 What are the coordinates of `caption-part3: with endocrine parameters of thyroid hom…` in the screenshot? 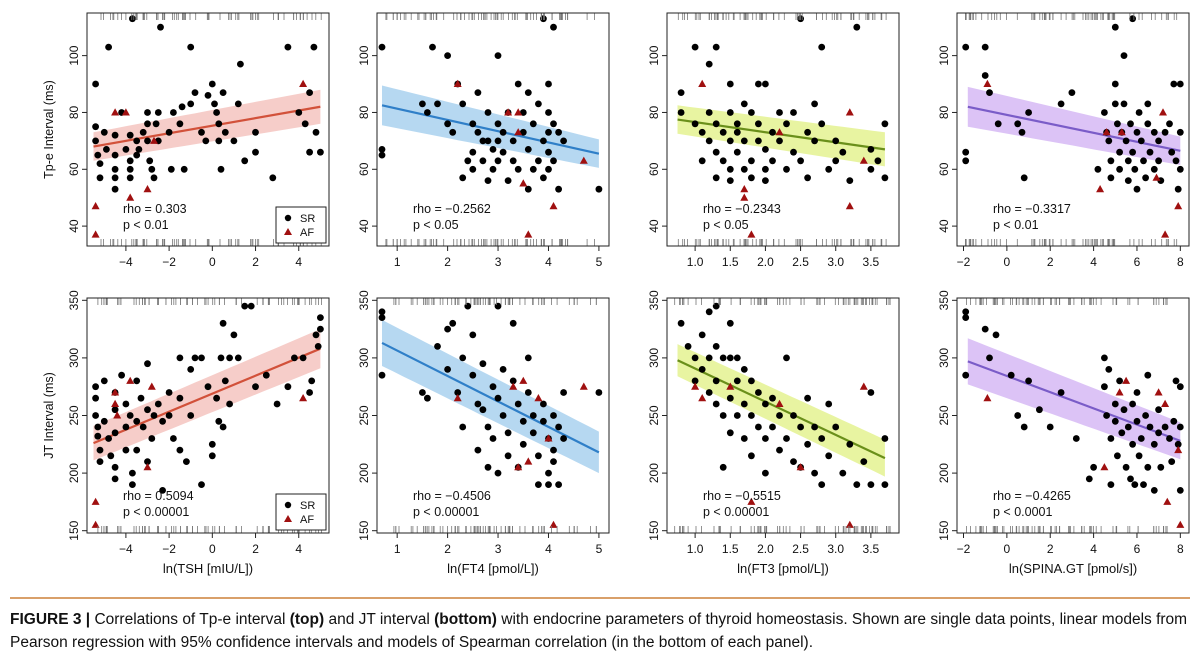 It's located at (599, 631).